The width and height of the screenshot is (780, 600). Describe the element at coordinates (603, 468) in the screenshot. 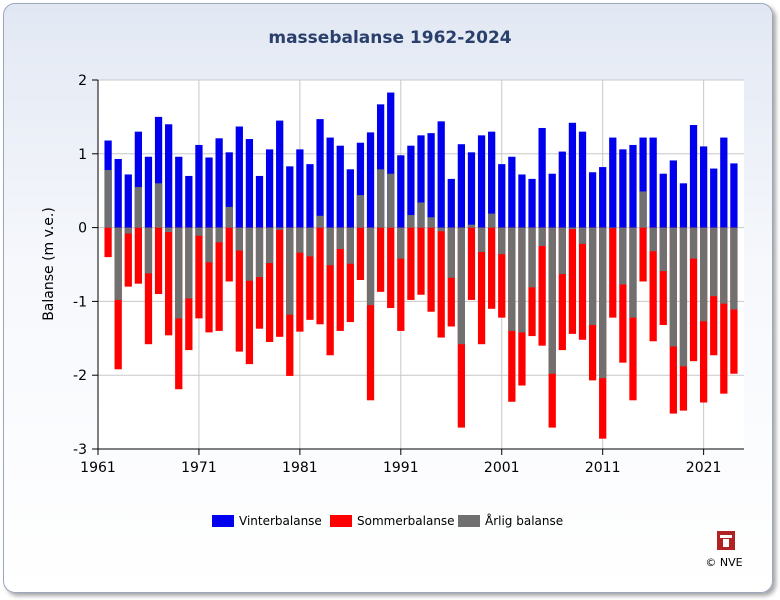

I see `x-tick-label: 2011` at that location.